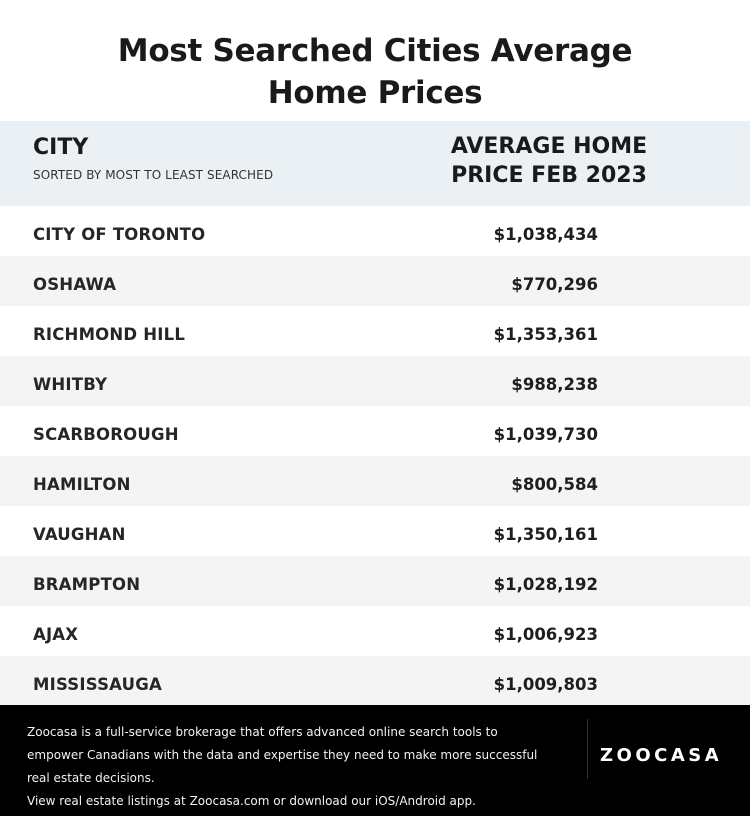  Describe the element at coordinates (70, 384) in the screenshot. I see `city-name: WHITBY` at that location.